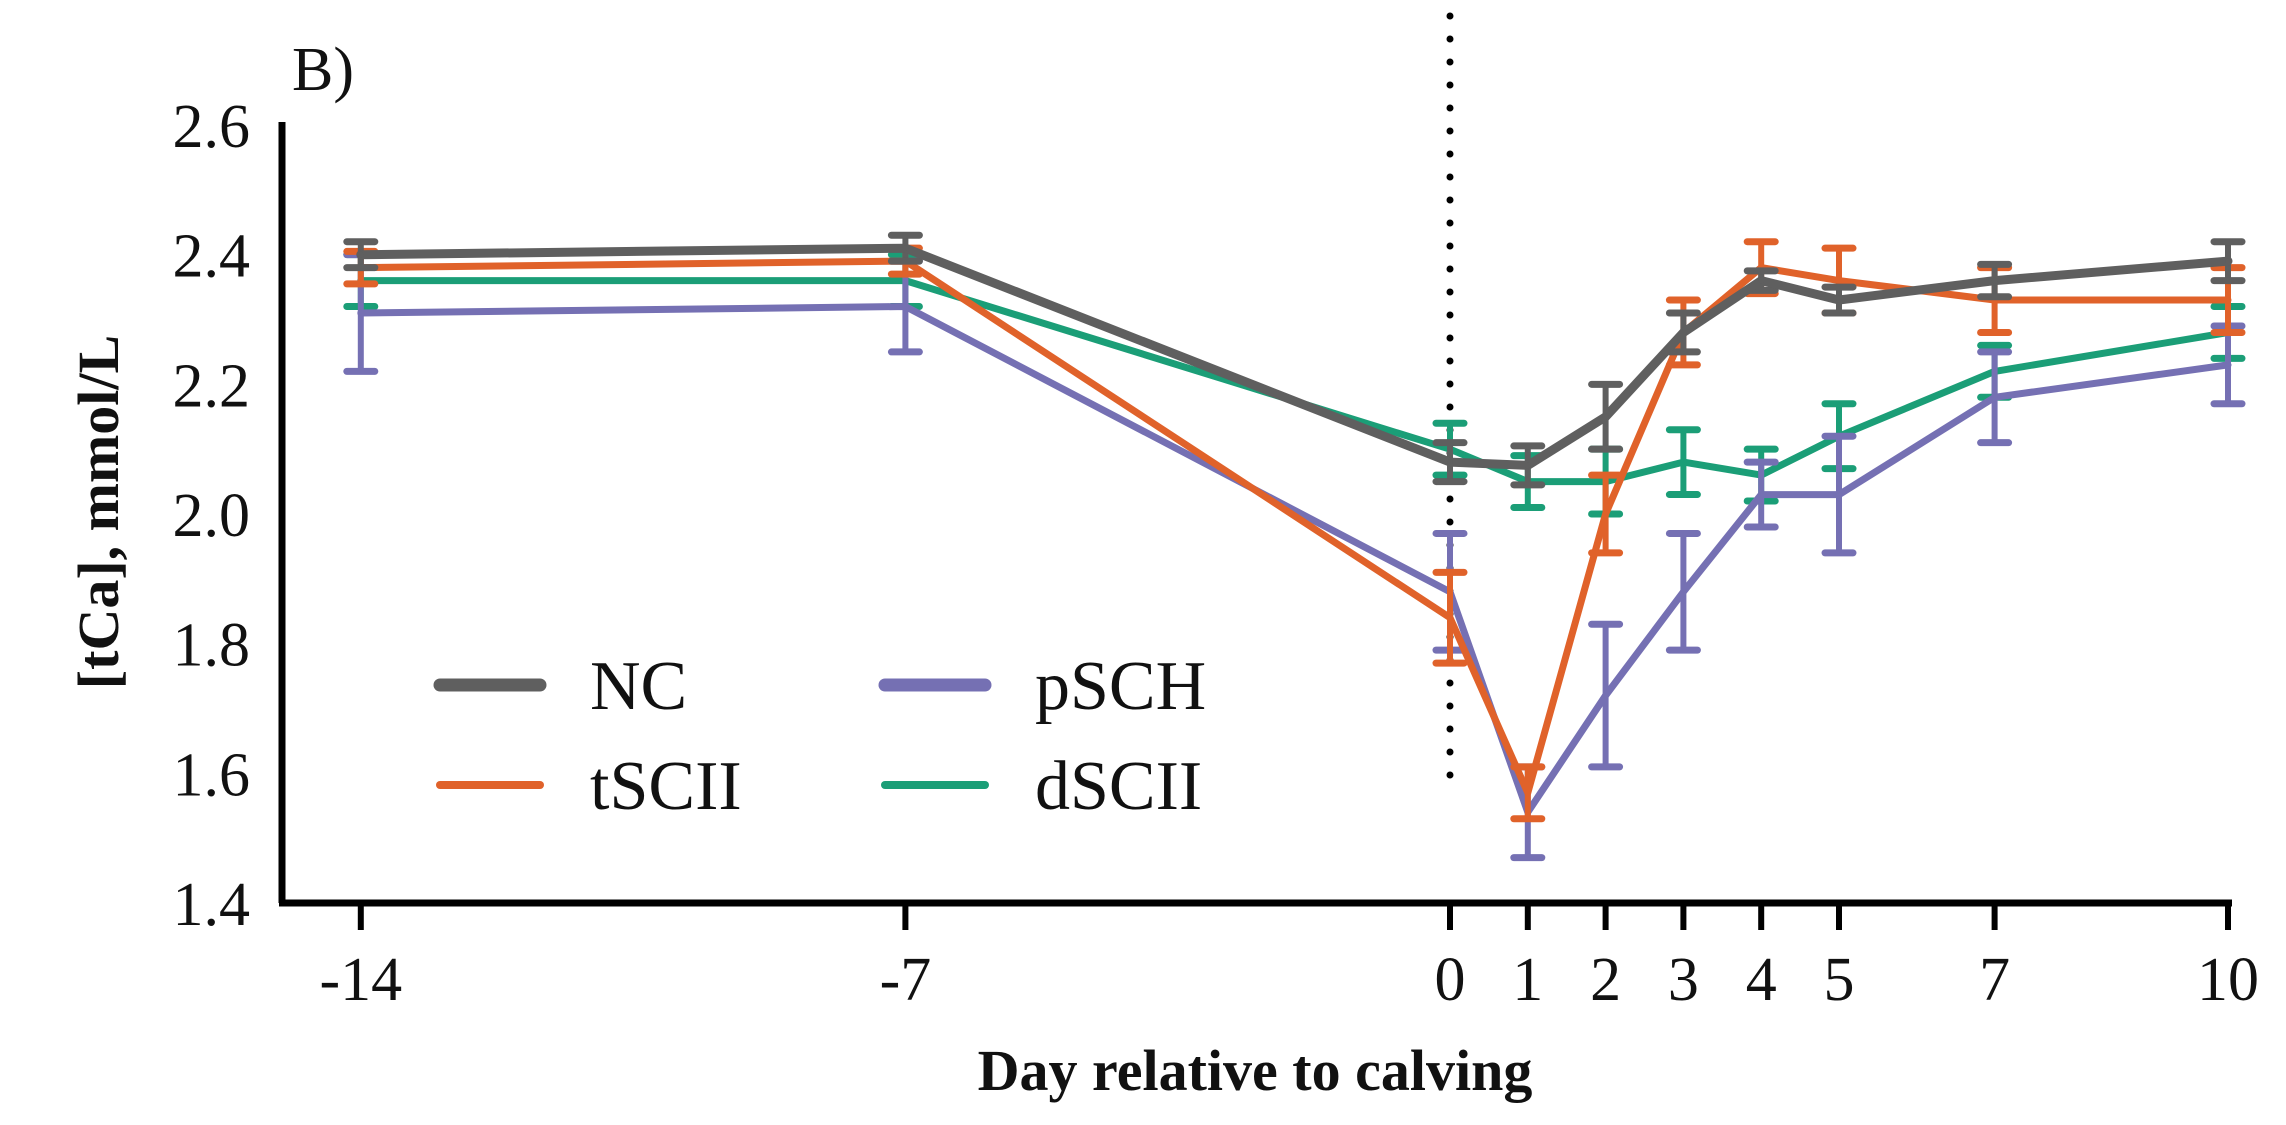 The width and height of the screenshot is (2286, 1125). I want to click on x-tick-label: 5, so click(1839, 980).